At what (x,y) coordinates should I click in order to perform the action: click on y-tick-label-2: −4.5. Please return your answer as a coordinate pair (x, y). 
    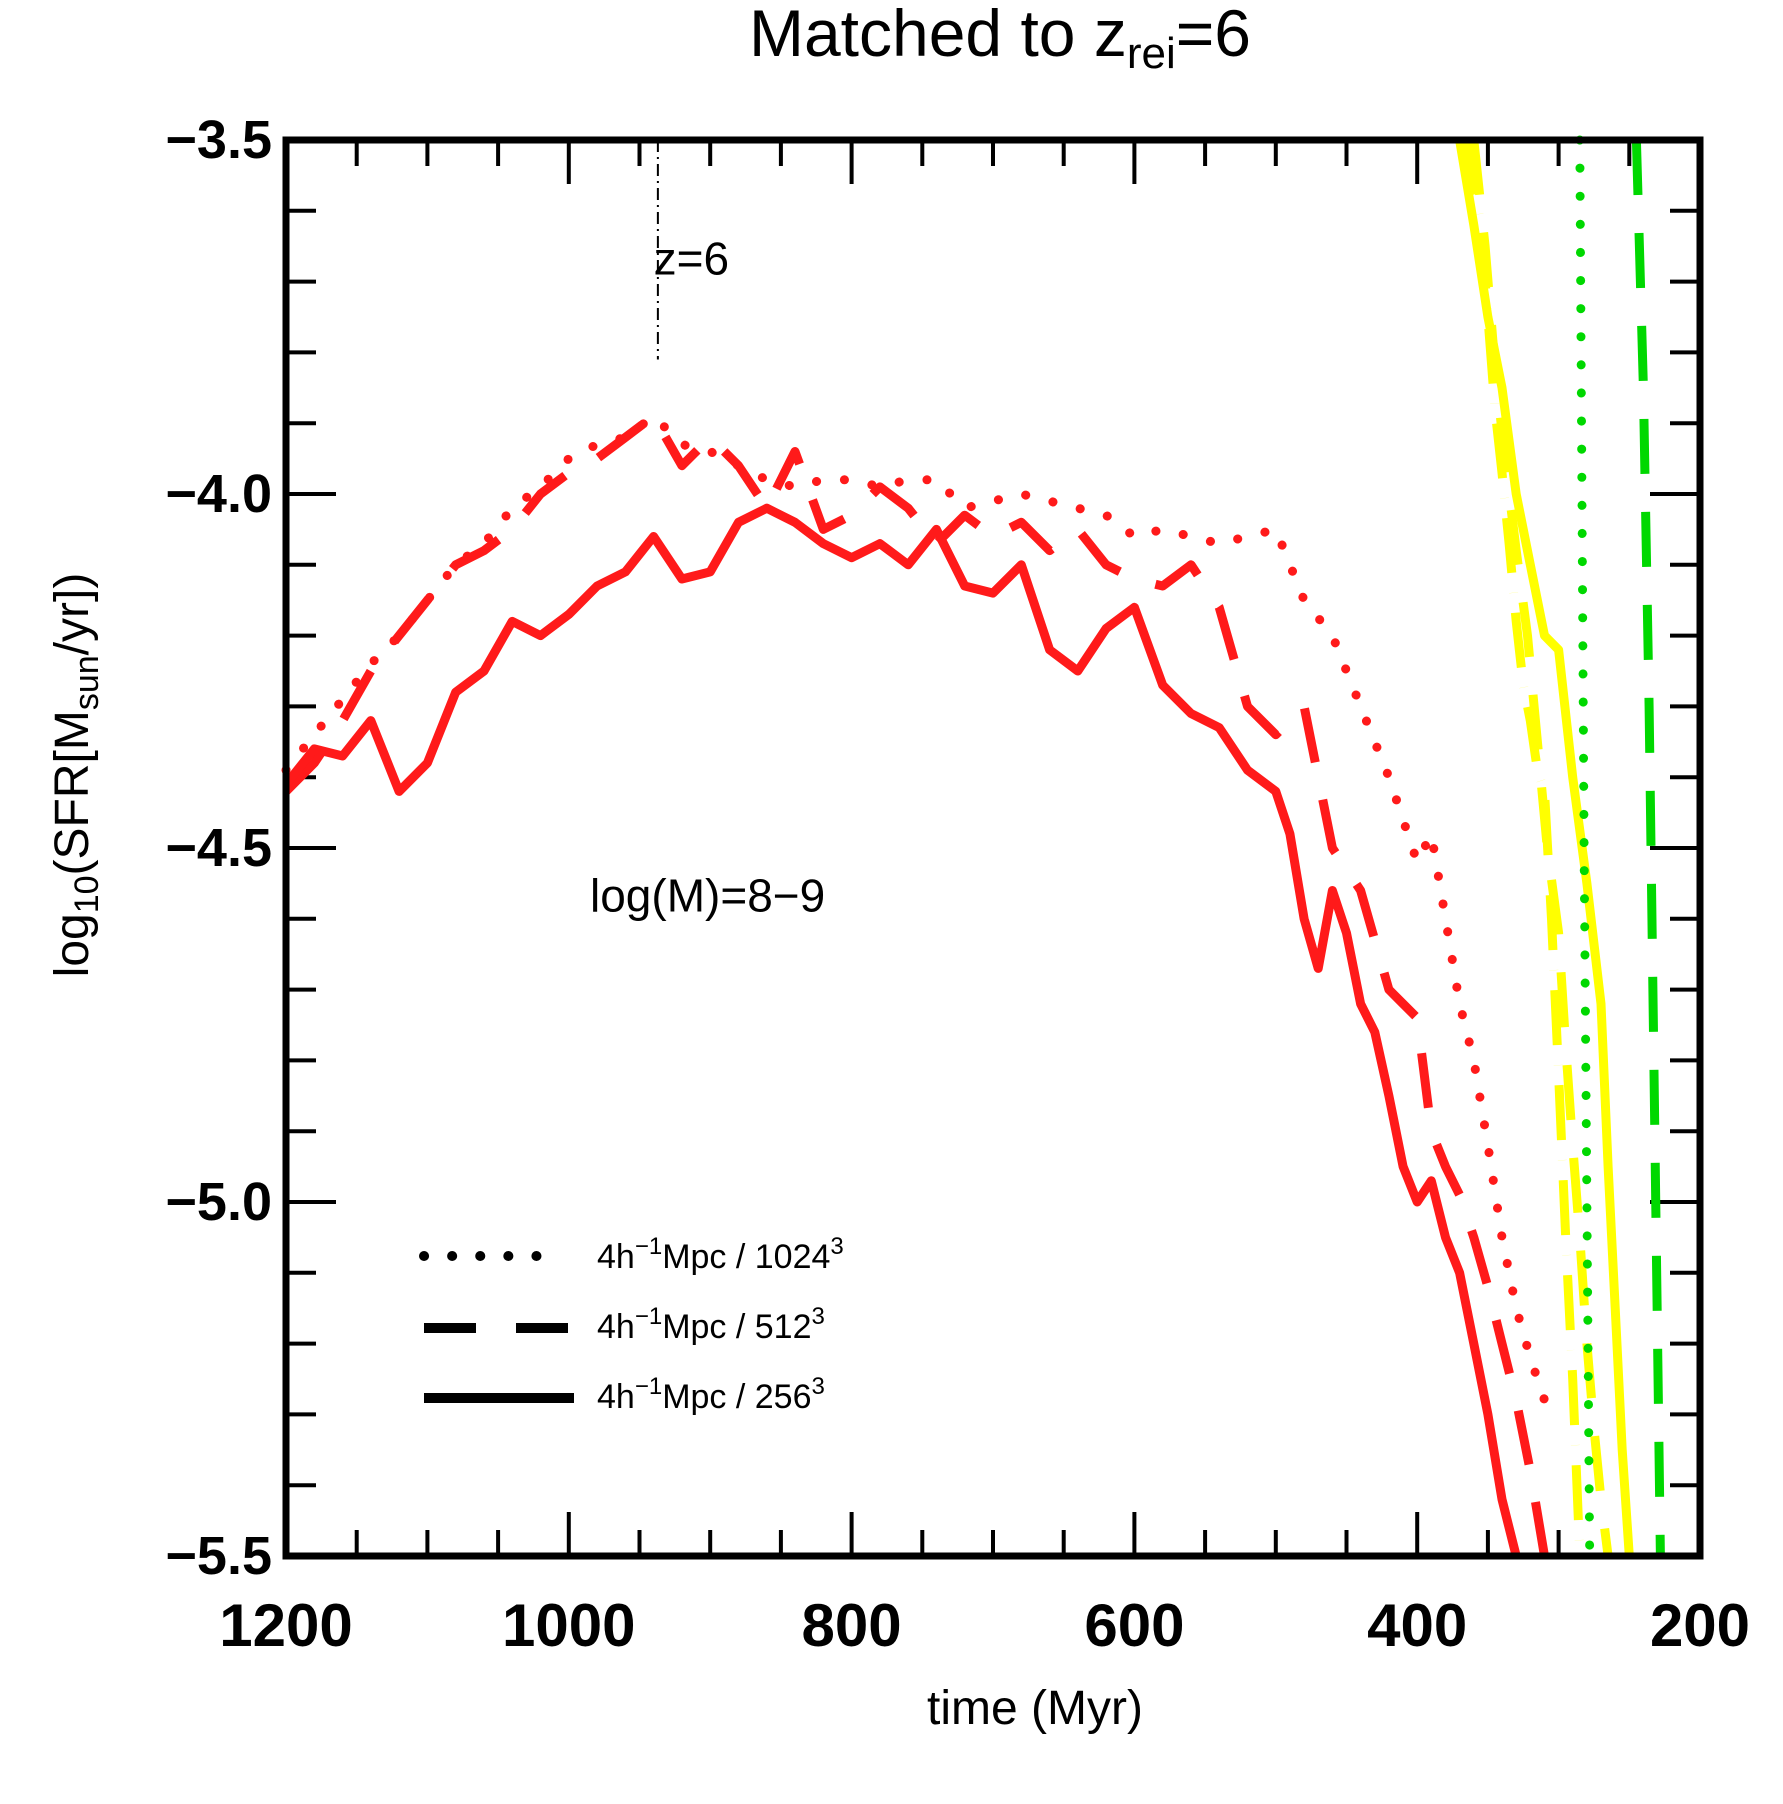
    Looking at the image, I should click on (218, 848).